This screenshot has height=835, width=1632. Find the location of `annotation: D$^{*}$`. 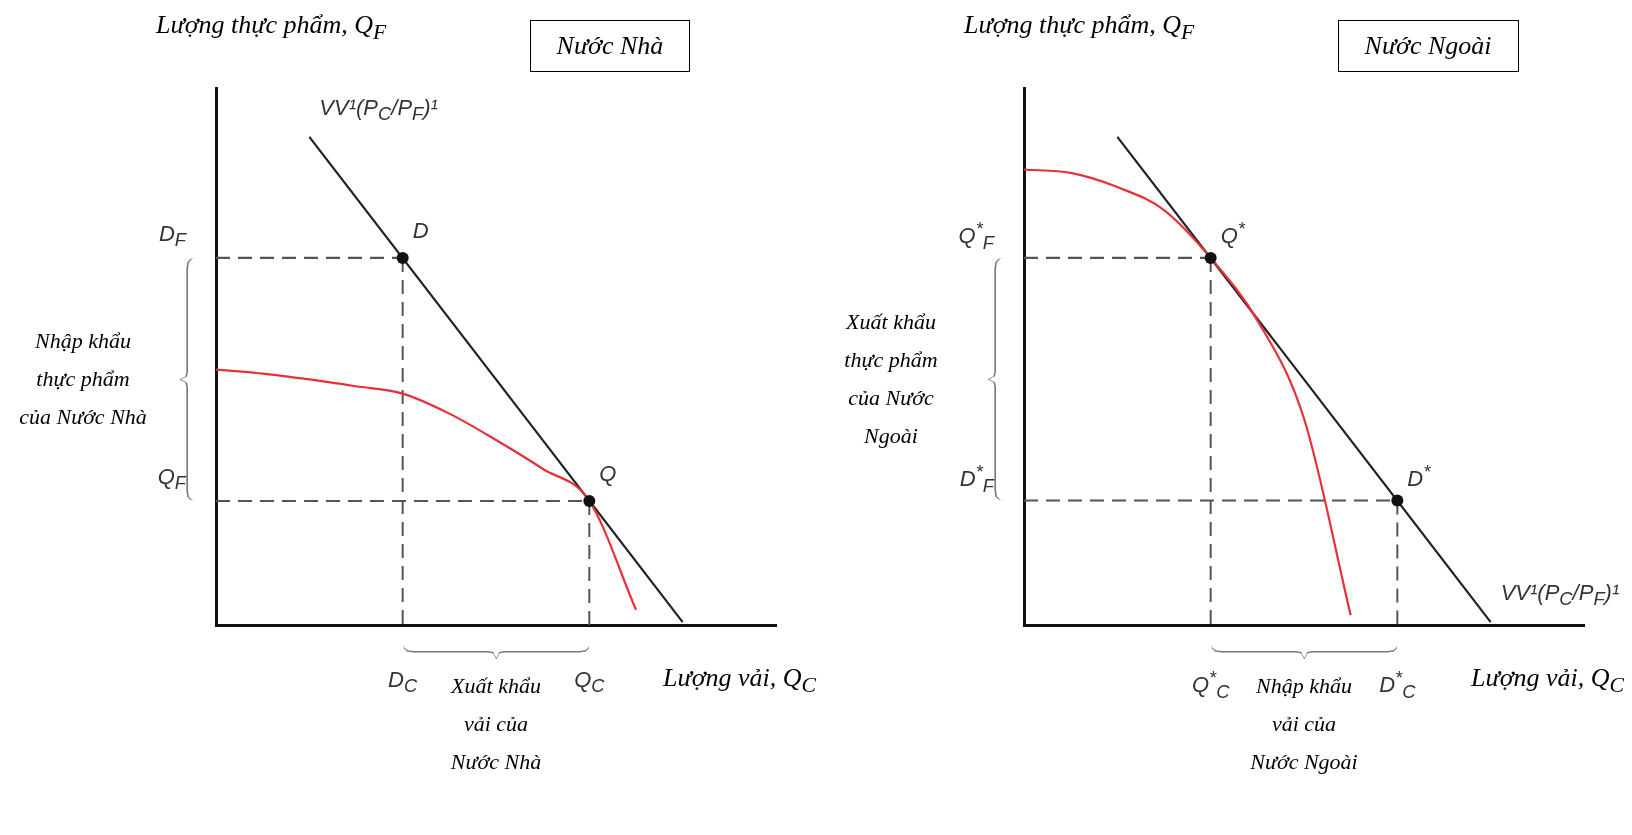

annotation: D$^{*}$ is located at coordinates (1419, 476).